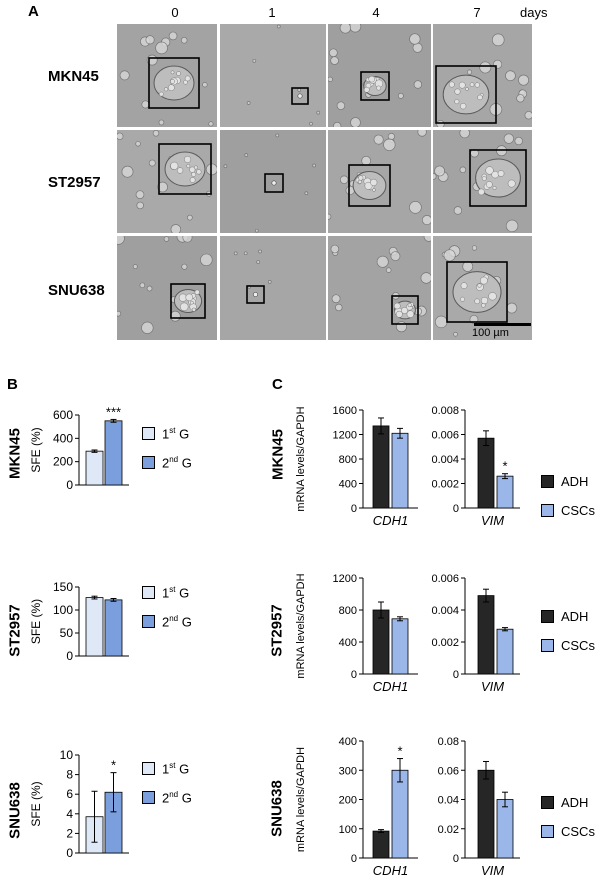 The width and height of the screenshot is (599, 885). What do you see at coordinates (63, 415) in the screenshot?
I see `y-tick-label: 600` at bounding box center [63, 415].